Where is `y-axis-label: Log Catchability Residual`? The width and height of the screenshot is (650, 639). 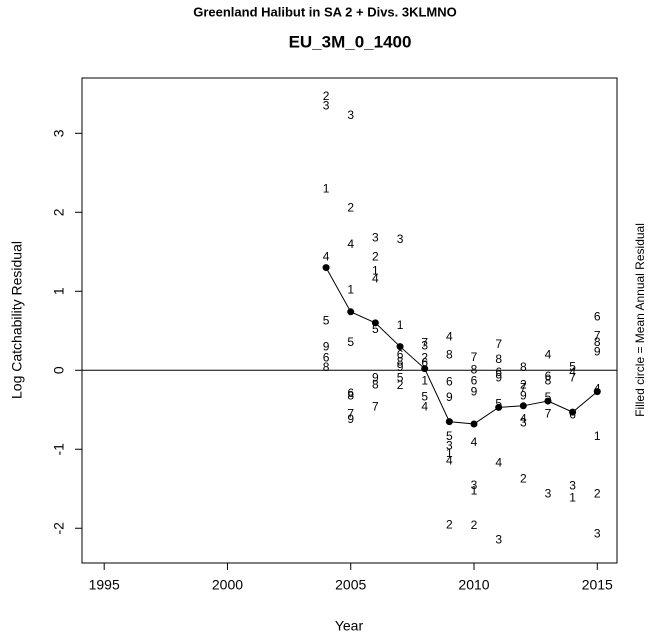
y-axis-label: Log Catchability Residual is located at coordinates (17, 320).